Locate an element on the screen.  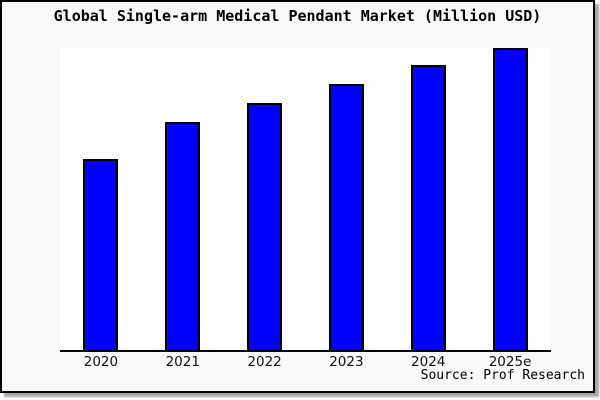
x-tick-label: 2023 is located at coordinates (346, 362).